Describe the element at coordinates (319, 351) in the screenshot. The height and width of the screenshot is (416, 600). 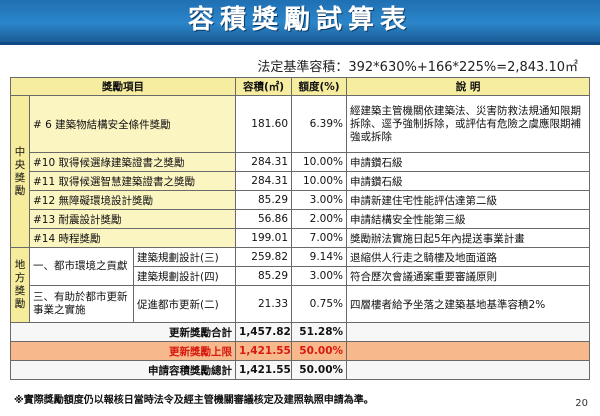
I see `cap-ratio: 50.00%` at that location.